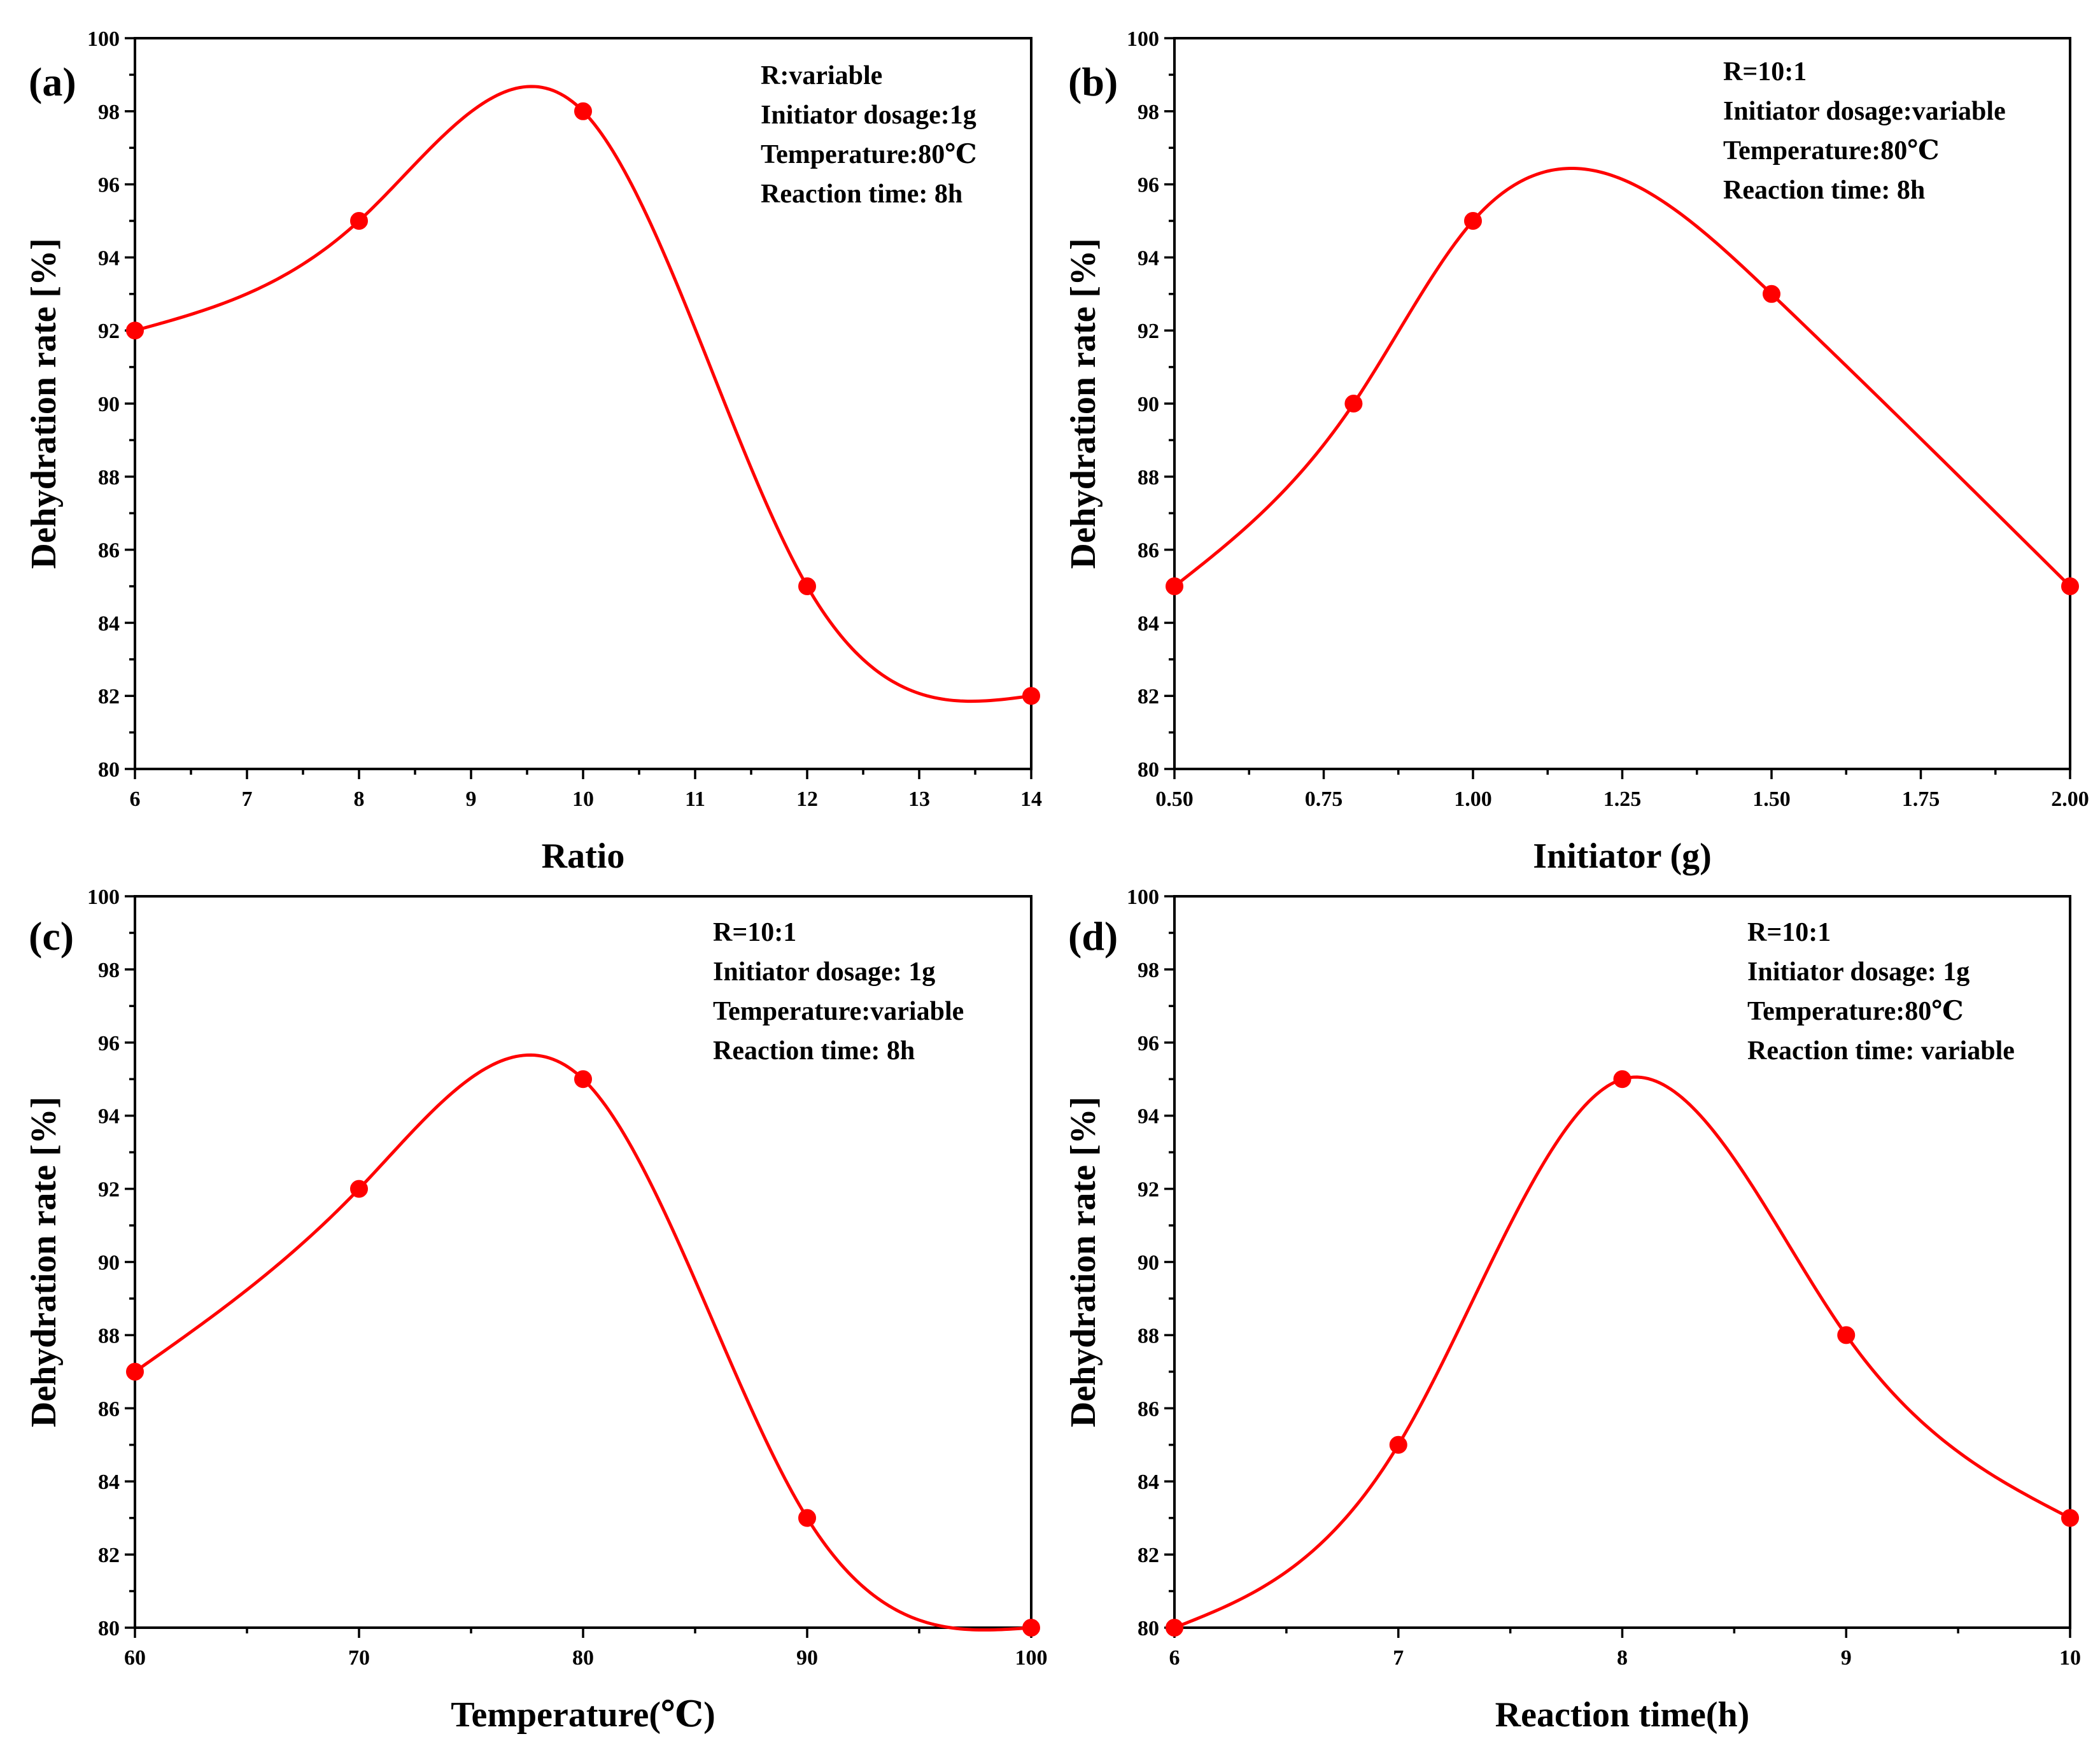 This screenshot has width=2100, height=1741. What do you see at coordinates (1622, 1715) in the screenshot?
I see `x-axis-title: Reaction time(h)` at bounding box center [1622, 1715].